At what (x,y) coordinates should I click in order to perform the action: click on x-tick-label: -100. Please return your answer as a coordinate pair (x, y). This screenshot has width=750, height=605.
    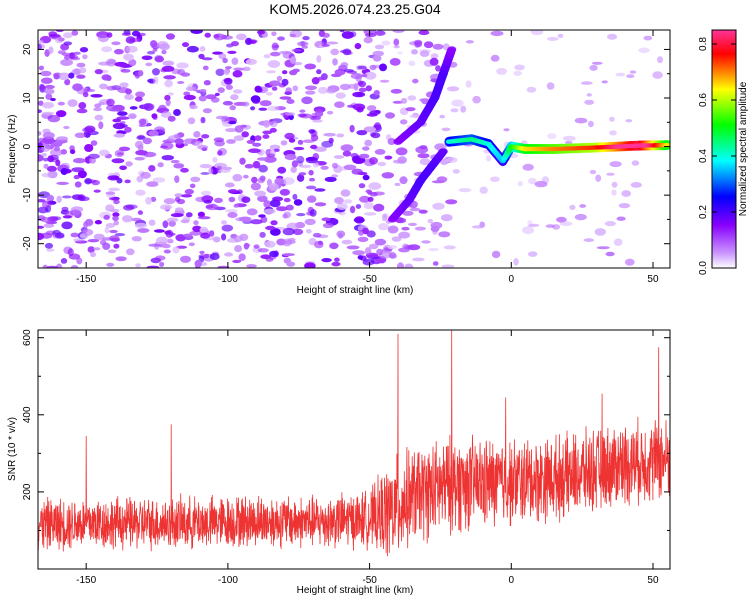
    Looking at the image, I should click on (228, 279).